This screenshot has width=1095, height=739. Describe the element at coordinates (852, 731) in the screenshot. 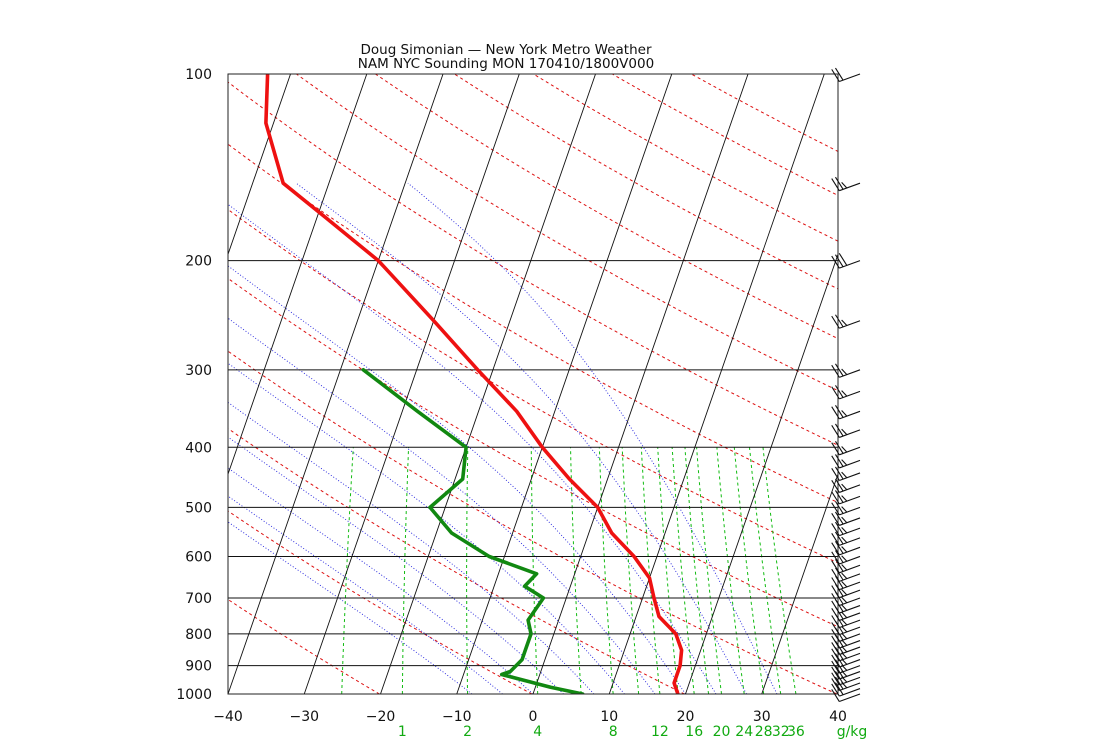

I see `mixing-ratio-unit: g/kg` at that location.